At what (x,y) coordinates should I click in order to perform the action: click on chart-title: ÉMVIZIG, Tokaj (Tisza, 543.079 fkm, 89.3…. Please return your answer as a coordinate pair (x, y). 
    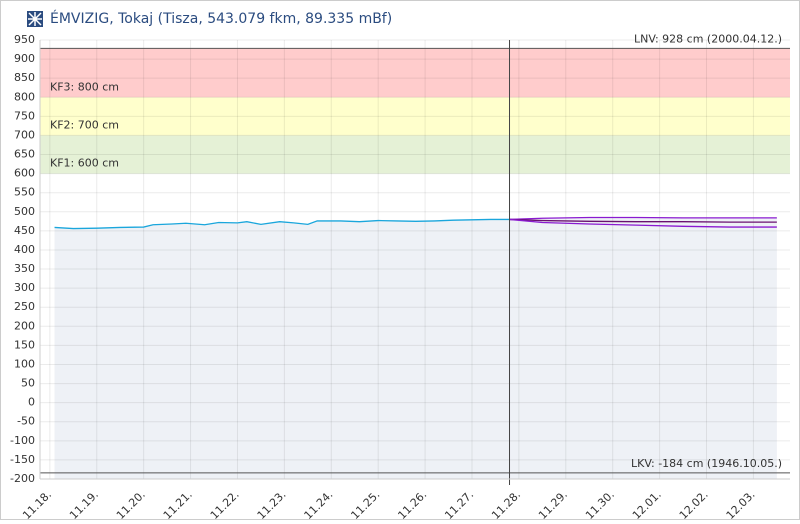
    Looking at the image, I should click on (221, 18).